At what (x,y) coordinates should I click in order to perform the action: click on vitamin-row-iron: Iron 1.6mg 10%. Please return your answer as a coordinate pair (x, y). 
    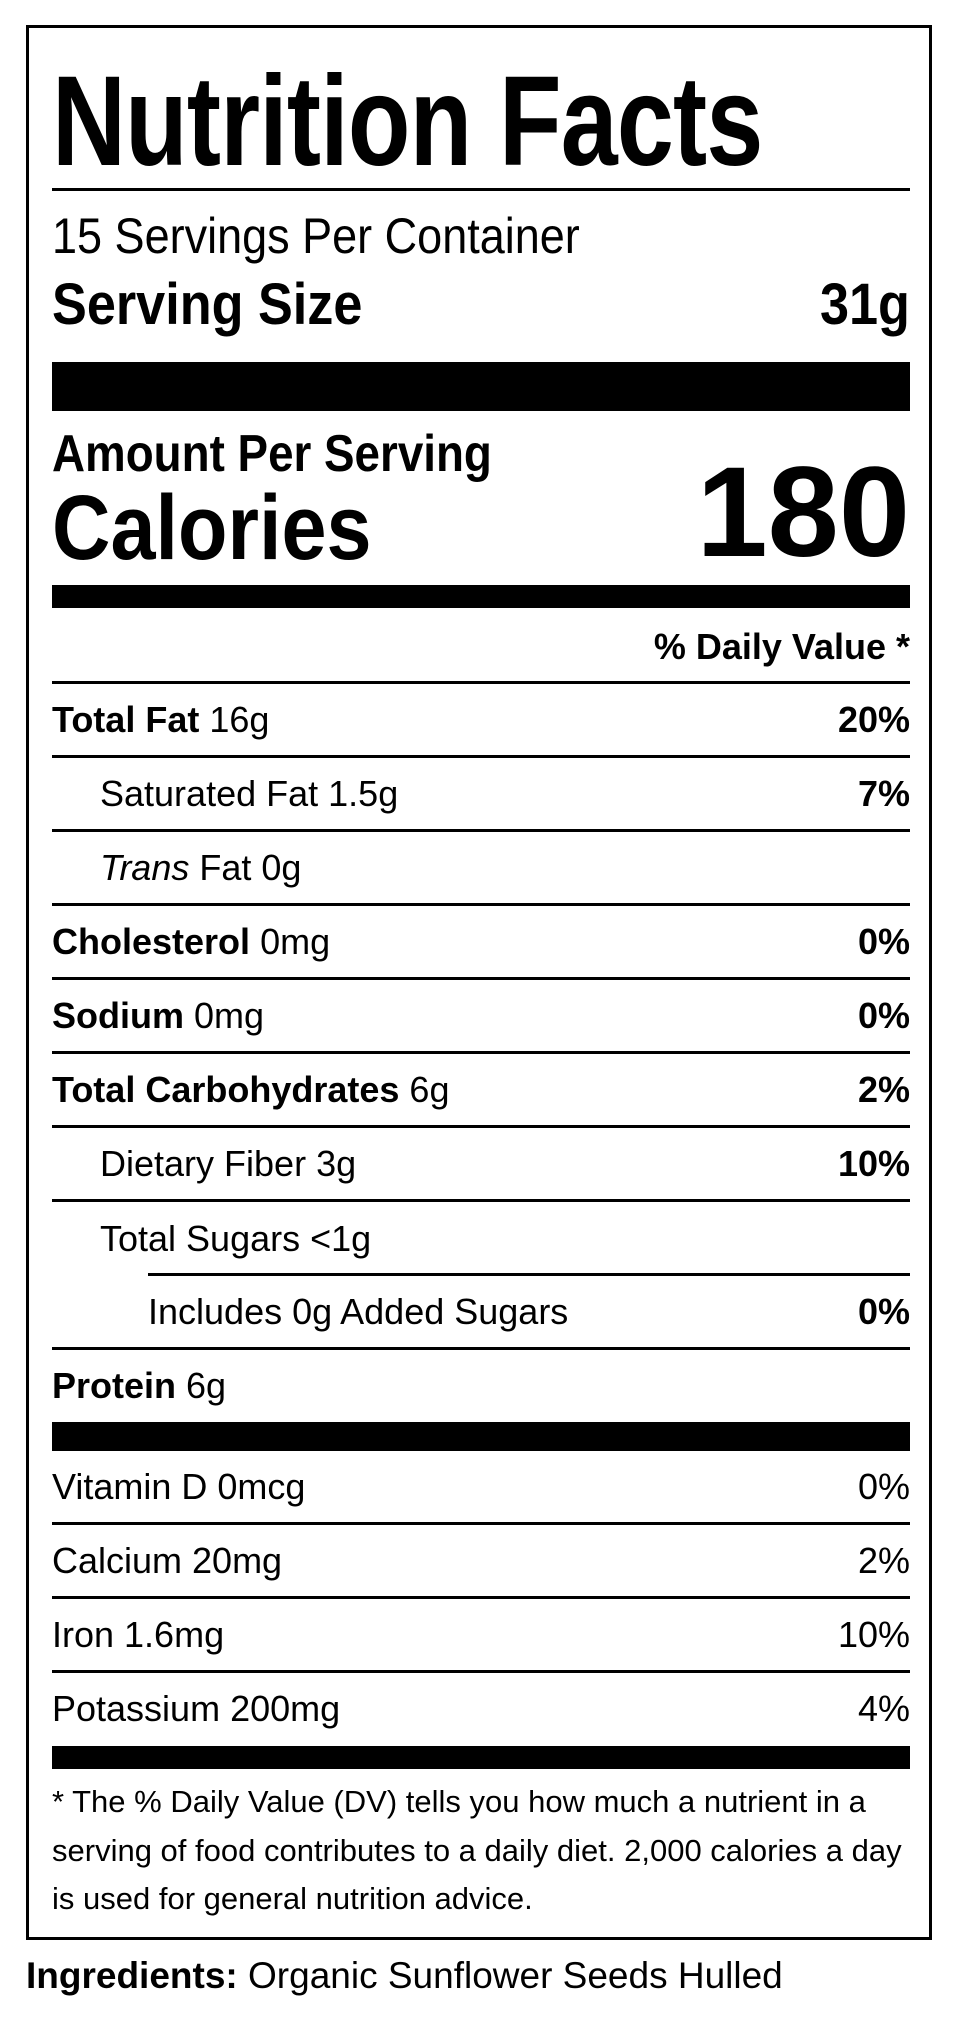
    Looking at the image, I should click on (481, 1636).